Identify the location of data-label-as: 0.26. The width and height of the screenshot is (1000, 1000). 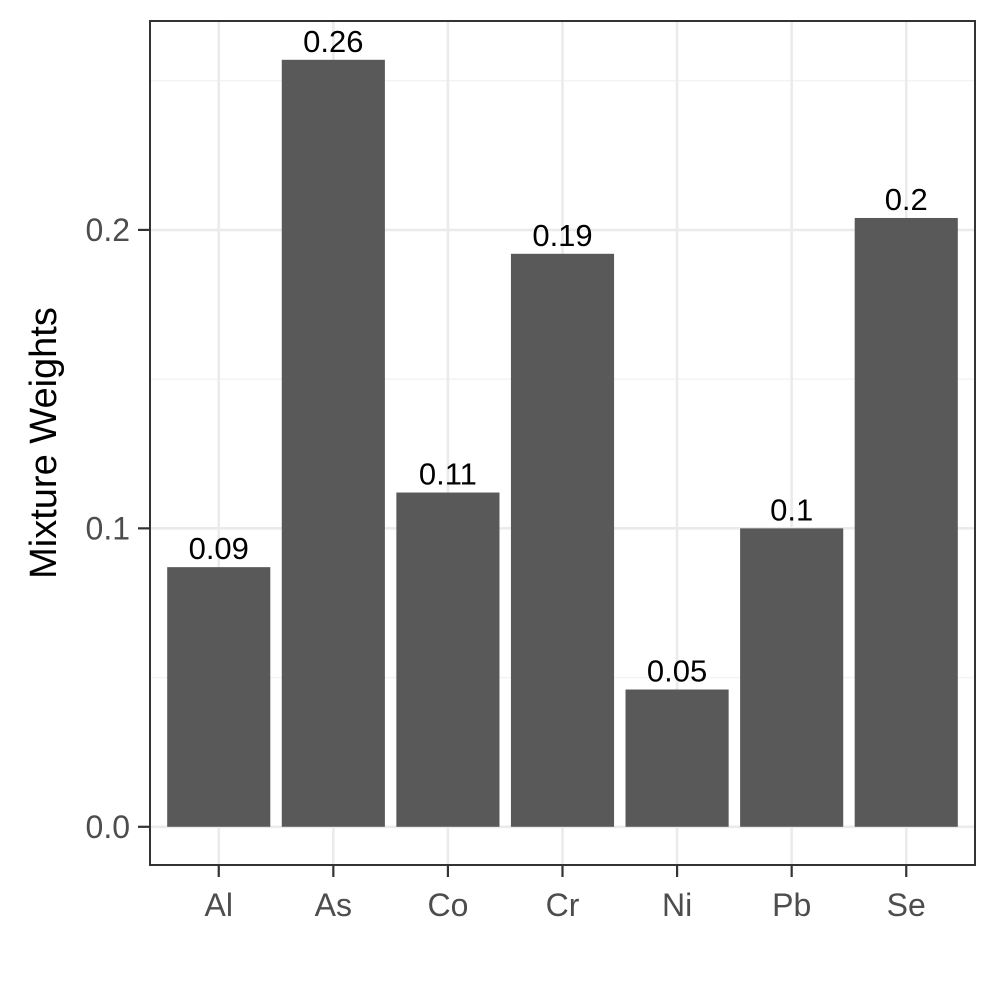
(333, 41).